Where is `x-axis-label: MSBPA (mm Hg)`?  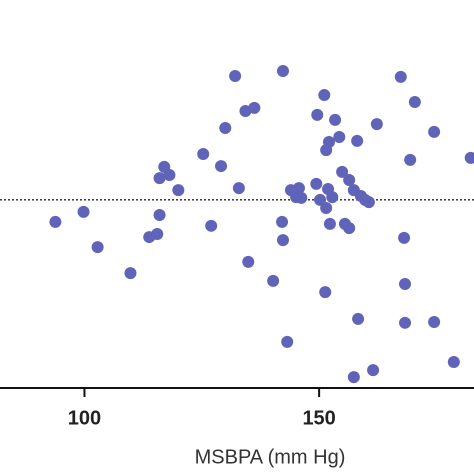 x-axis-label: MSBPA (mm Hg) is located at coordinates (270, 457).